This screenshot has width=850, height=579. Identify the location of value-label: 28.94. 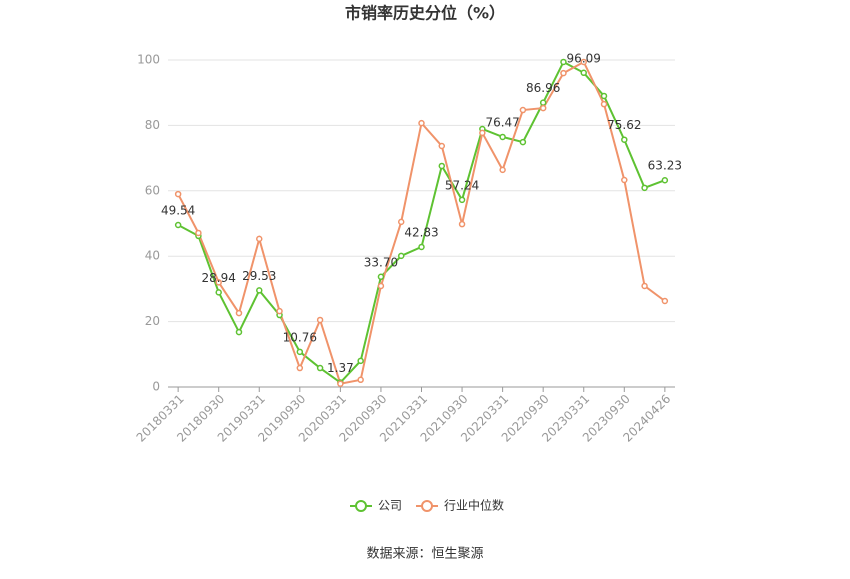
(219, 278).